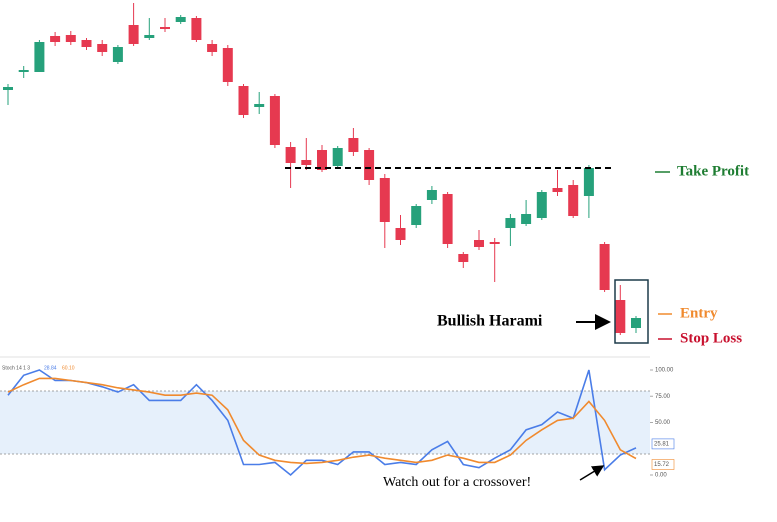 The image size is (777, 522). I want to click on band-fill, so click(325, 422).